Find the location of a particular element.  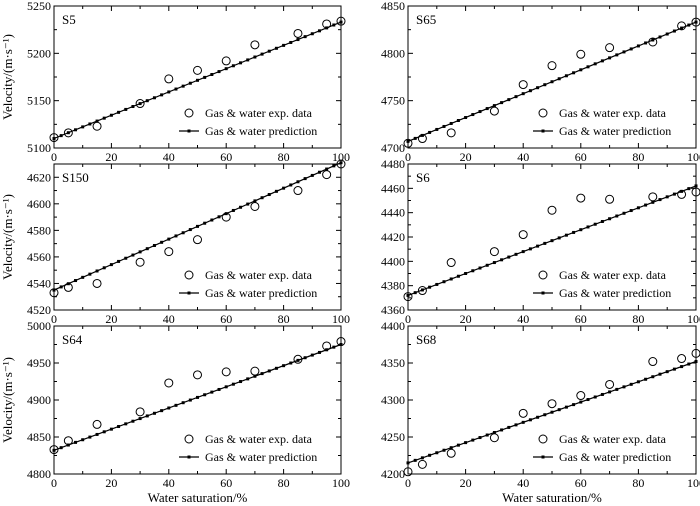

legend-label-prediction: Gas & water prediction is located at coordinates (261, 293).